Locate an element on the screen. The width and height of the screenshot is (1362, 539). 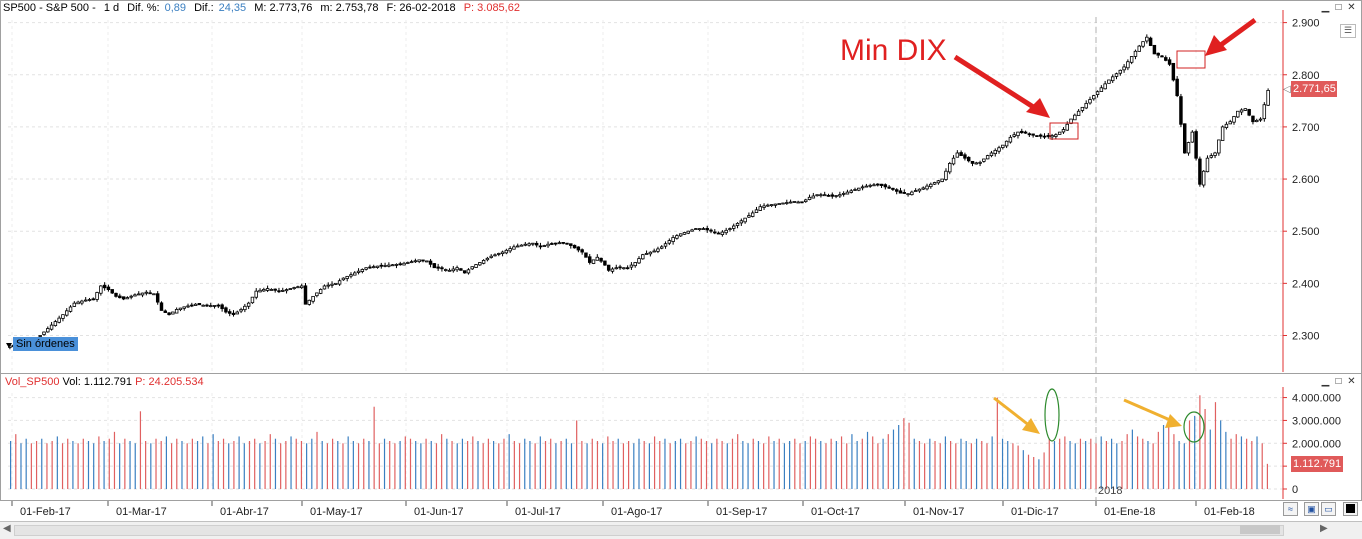
last-price-tag: 2.771,65 is located at coordinates (1314, 89).